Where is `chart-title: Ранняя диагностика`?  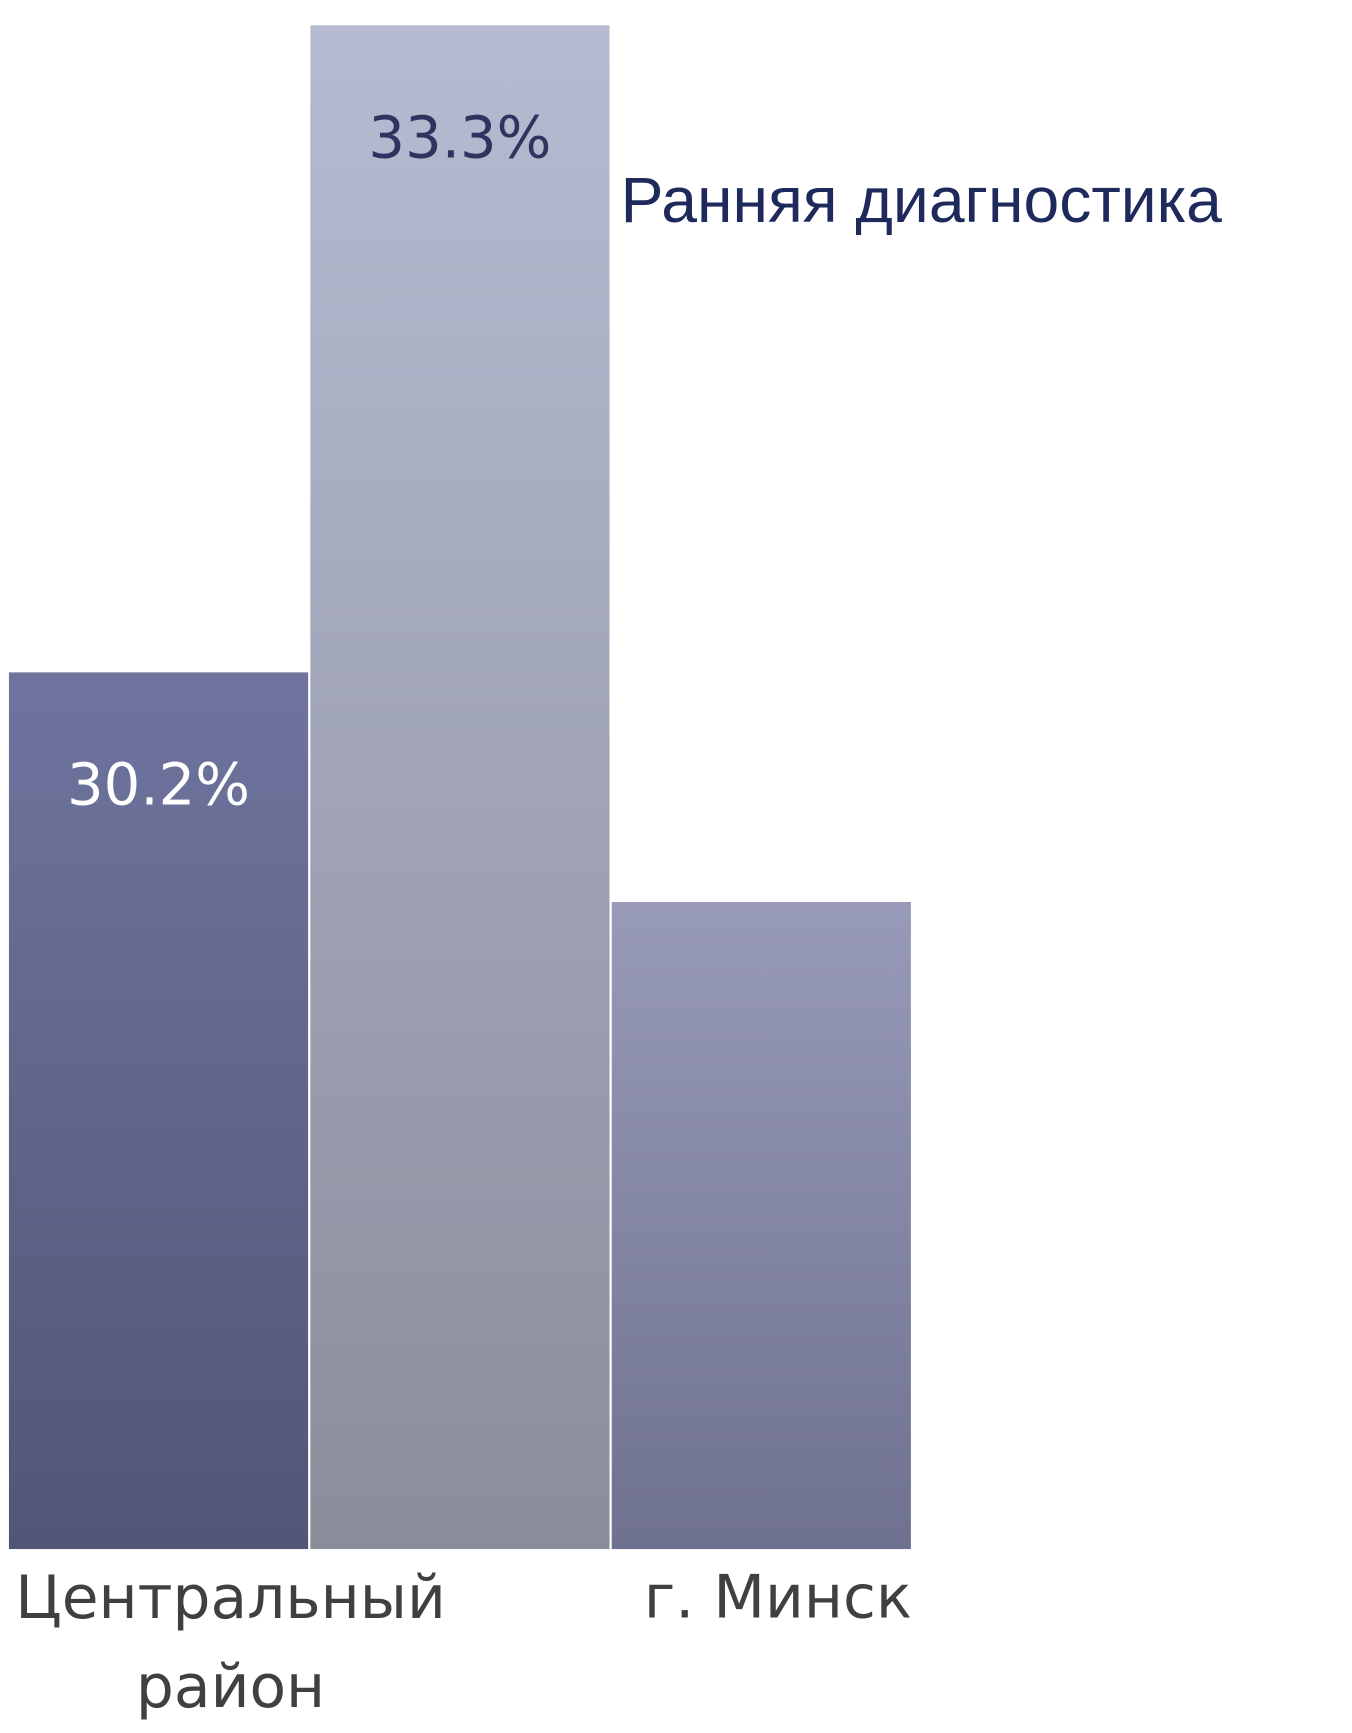
chart-title: Ранняя диагностика is located at coordinates (922, 200).